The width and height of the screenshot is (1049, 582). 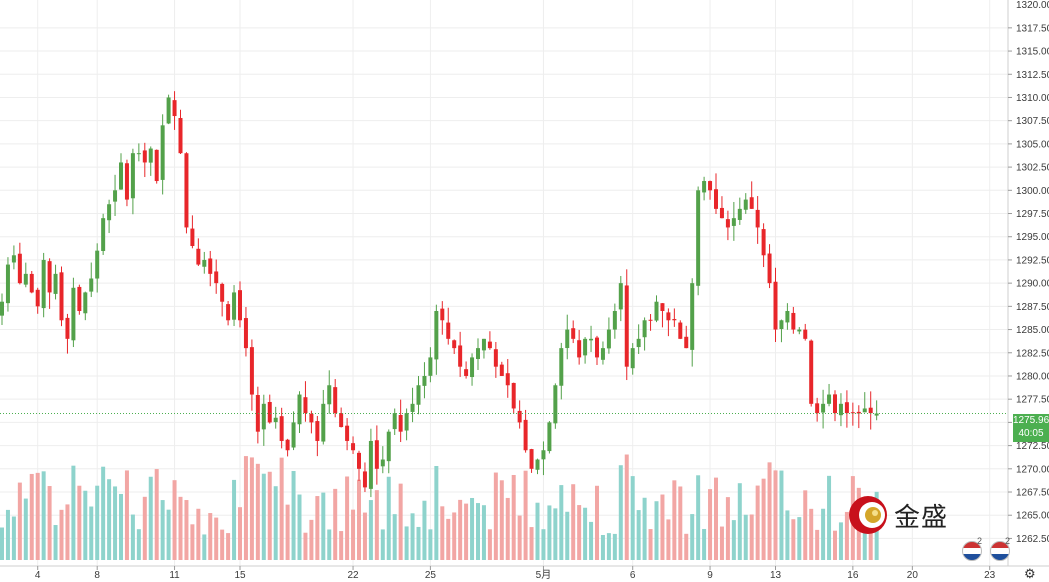 I want to click on logo-mark-icon, so click(x=868, y=515).